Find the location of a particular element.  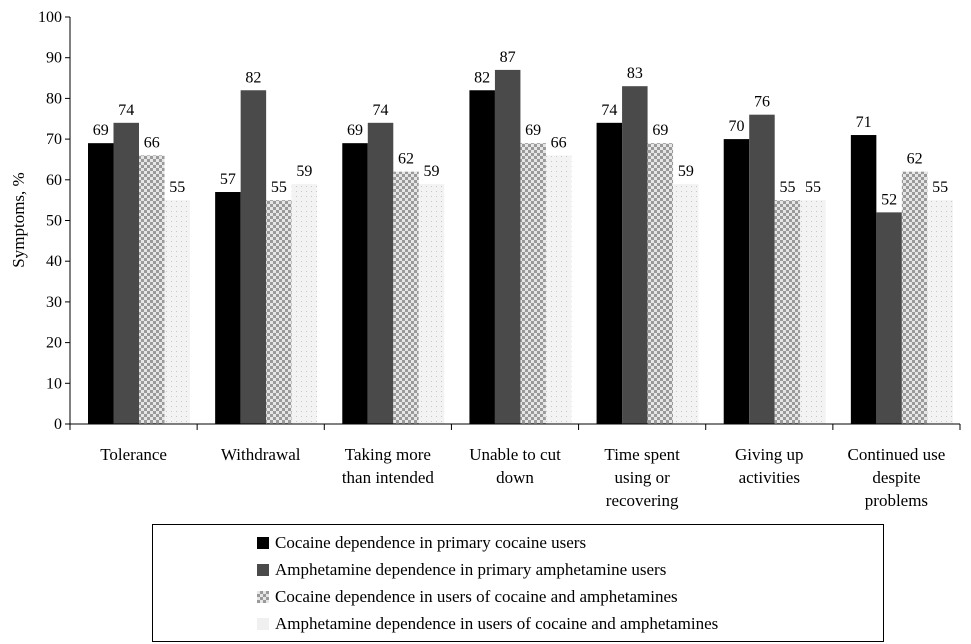

data-label: 70 is located at coordinates (736, 126).